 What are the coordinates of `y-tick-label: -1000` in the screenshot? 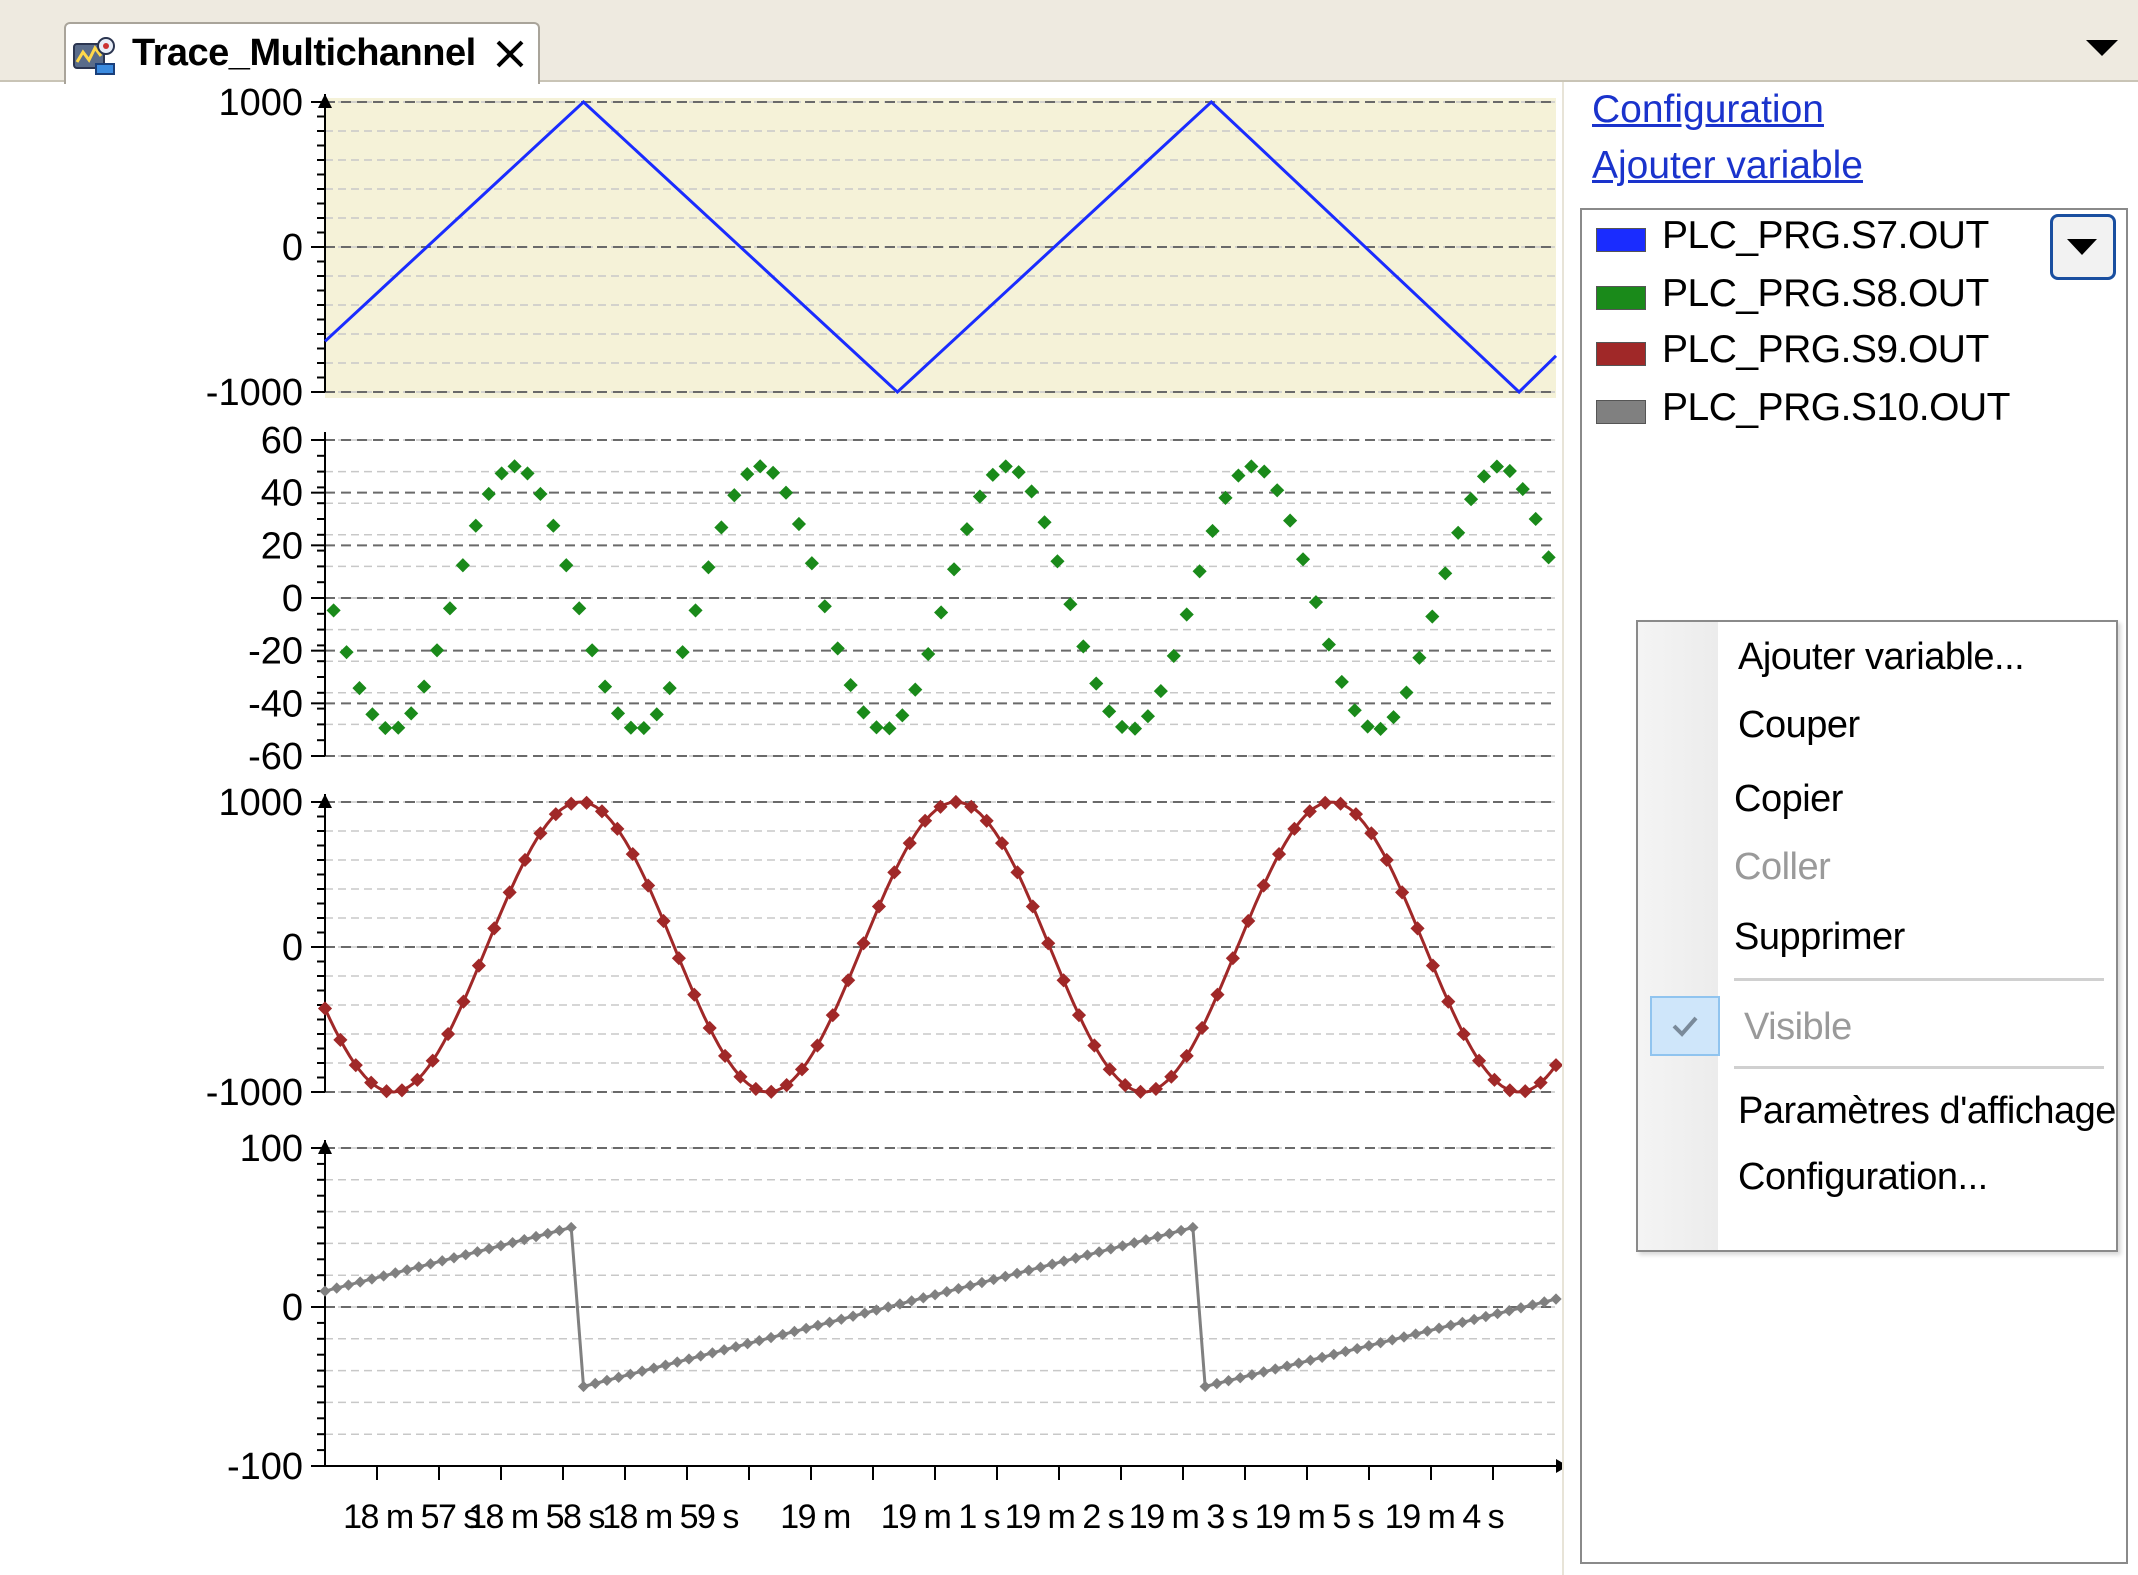 It's located at (254, 1093).